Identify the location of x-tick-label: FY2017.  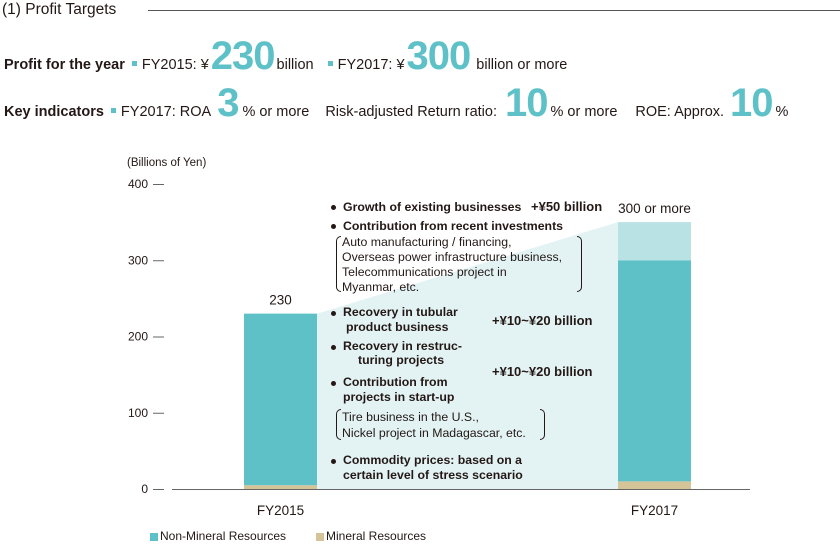
(654, 510).